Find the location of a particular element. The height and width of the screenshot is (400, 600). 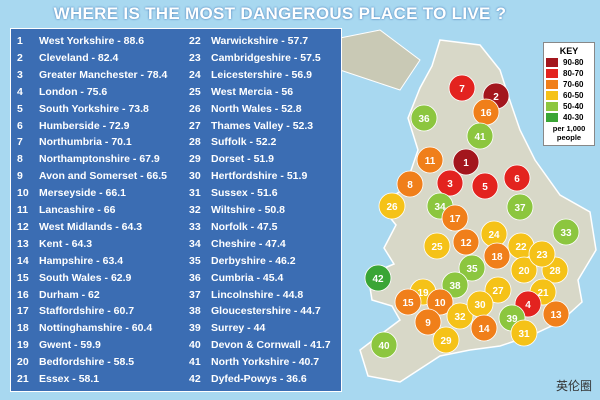

region-label: 13 is located at coordinates (556, 315).